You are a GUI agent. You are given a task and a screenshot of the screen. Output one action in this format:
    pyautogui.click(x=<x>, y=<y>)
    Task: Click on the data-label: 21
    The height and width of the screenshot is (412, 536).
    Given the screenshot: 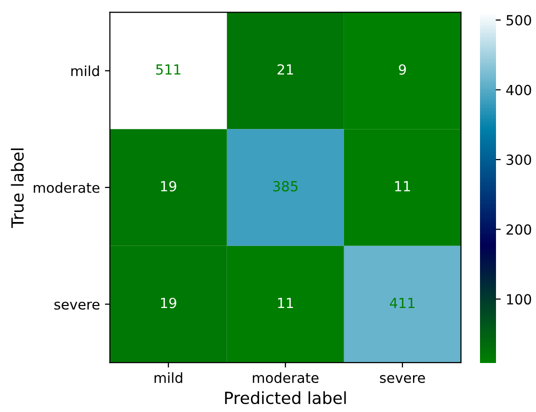 What is the action you would take?
    pyautogui.click(x=285, y=69)
    